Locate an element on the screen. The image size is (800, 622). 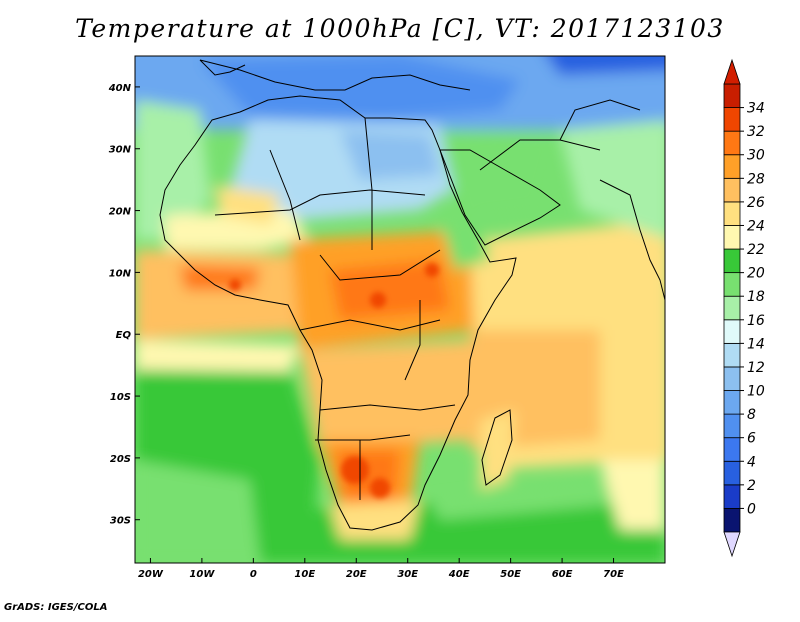
colorbar-label: 2 is located at coordinates (751, 486).